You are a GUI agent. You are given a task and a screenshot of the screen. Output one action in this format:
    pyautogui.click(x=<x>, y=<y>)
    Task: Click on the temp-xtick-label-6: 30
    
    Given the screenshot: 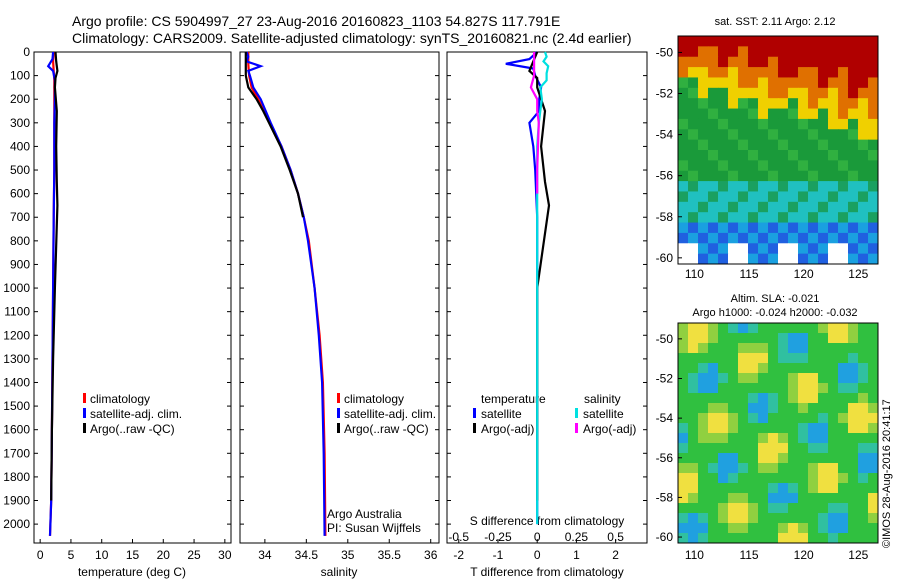 What is the action you would take?
    pyautogui.click(x=225, y=555)
    